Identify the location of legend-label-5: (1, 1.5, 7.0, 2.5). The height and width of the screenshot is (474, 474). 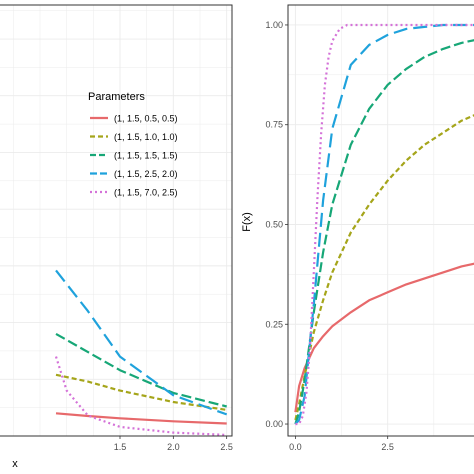
(146, 193).